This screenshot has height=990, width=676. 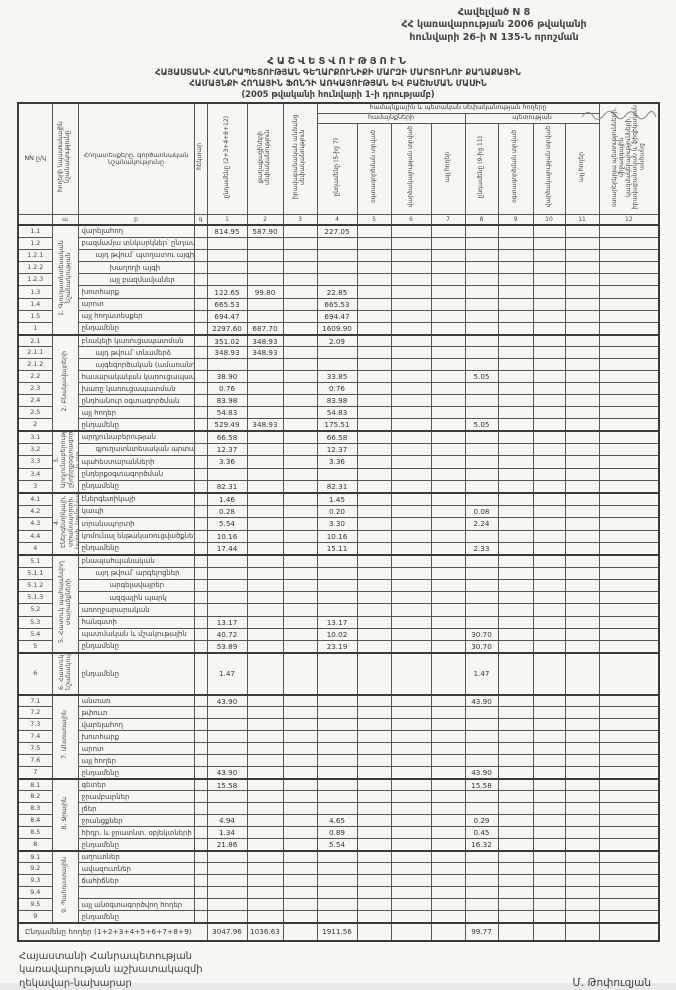 What do you see at coordinates (35, 610) in the screenshot?
I see `row-number: 5.2` at bounding box center [35, 610].